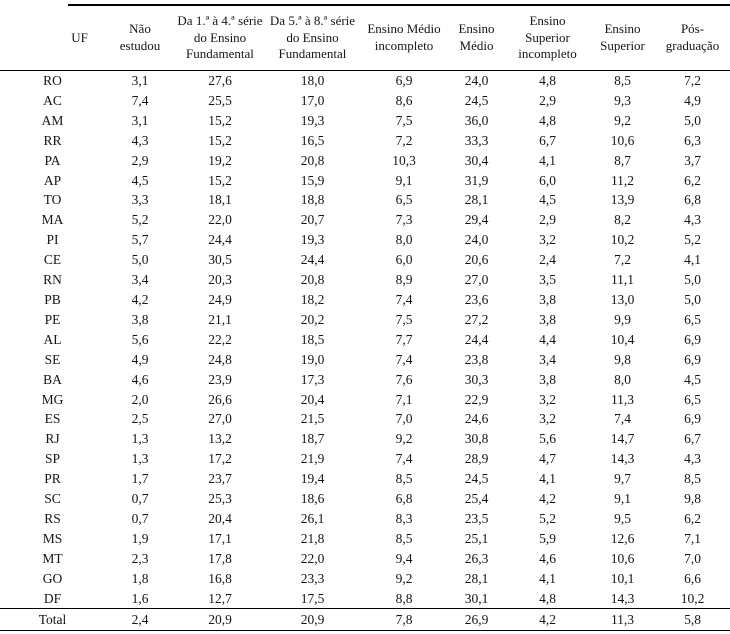 This screenshot has height=634, width=730. Describe the element at coordinates (365, 81) in the screenshot. I see `table-row: RO 3,1 27,6 18,0 6,9 24,0 4,8 8,5 7,2` at that location.